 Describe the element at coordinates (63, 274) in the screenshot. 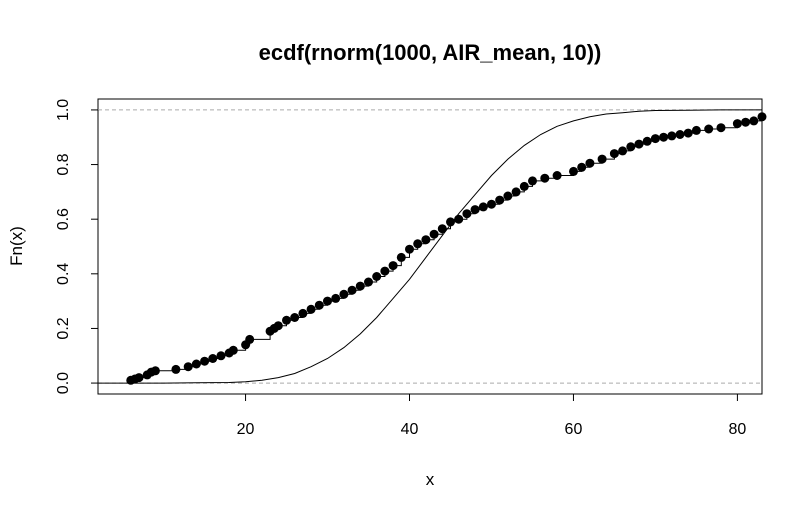

I see `y-tick-label: 0.4` at that location.